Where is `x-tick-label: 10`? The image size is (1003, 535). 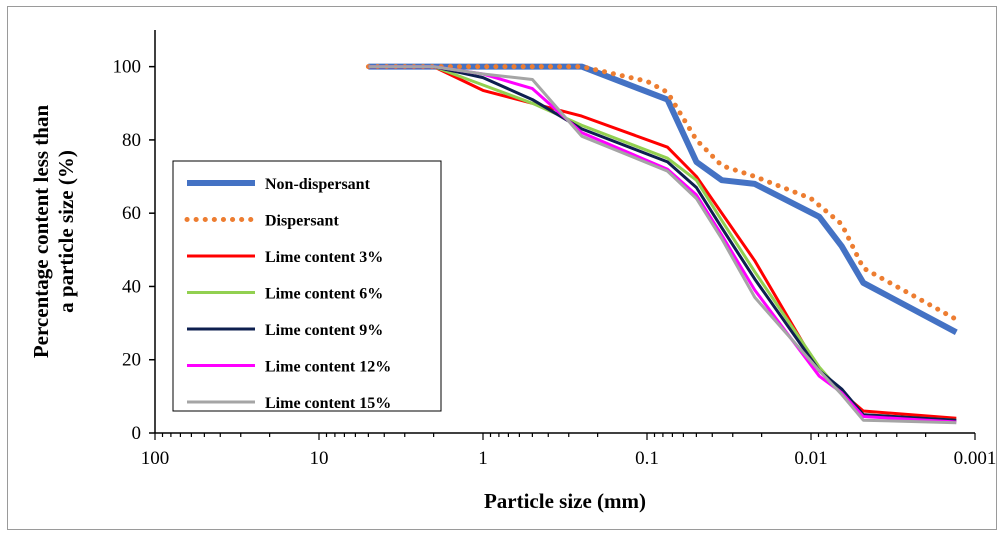
x-tick-label: 10 is located at coordinates (319, 458).